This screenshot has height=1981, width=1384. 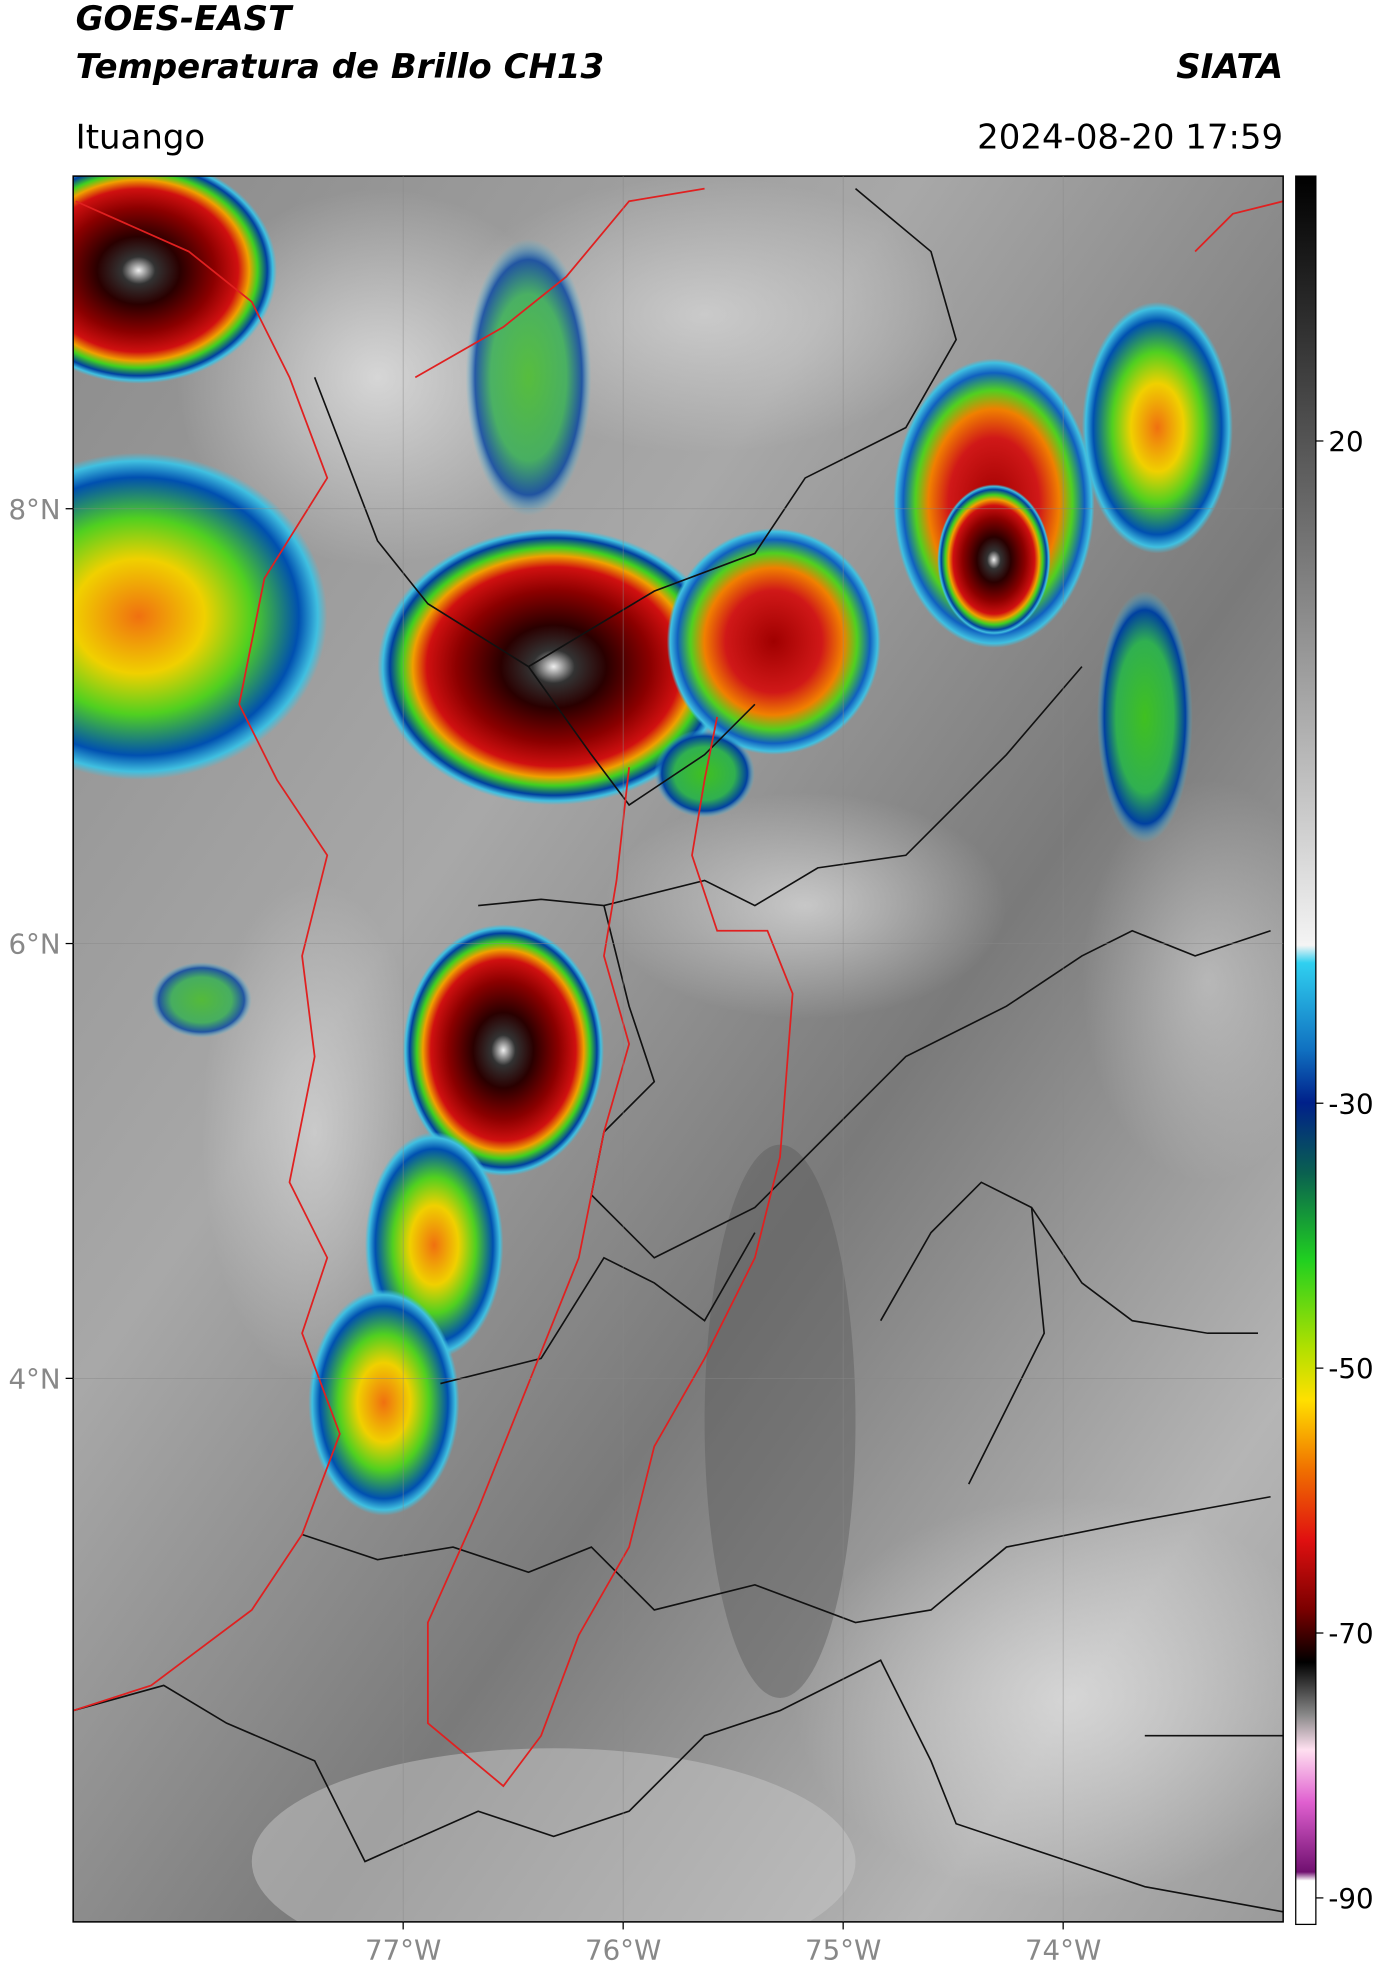 What do you see at coordinates (1350, 1368) in the screenshot?
I see `colorbar-tick-label: -50` at bounding box center [1350, 1368].